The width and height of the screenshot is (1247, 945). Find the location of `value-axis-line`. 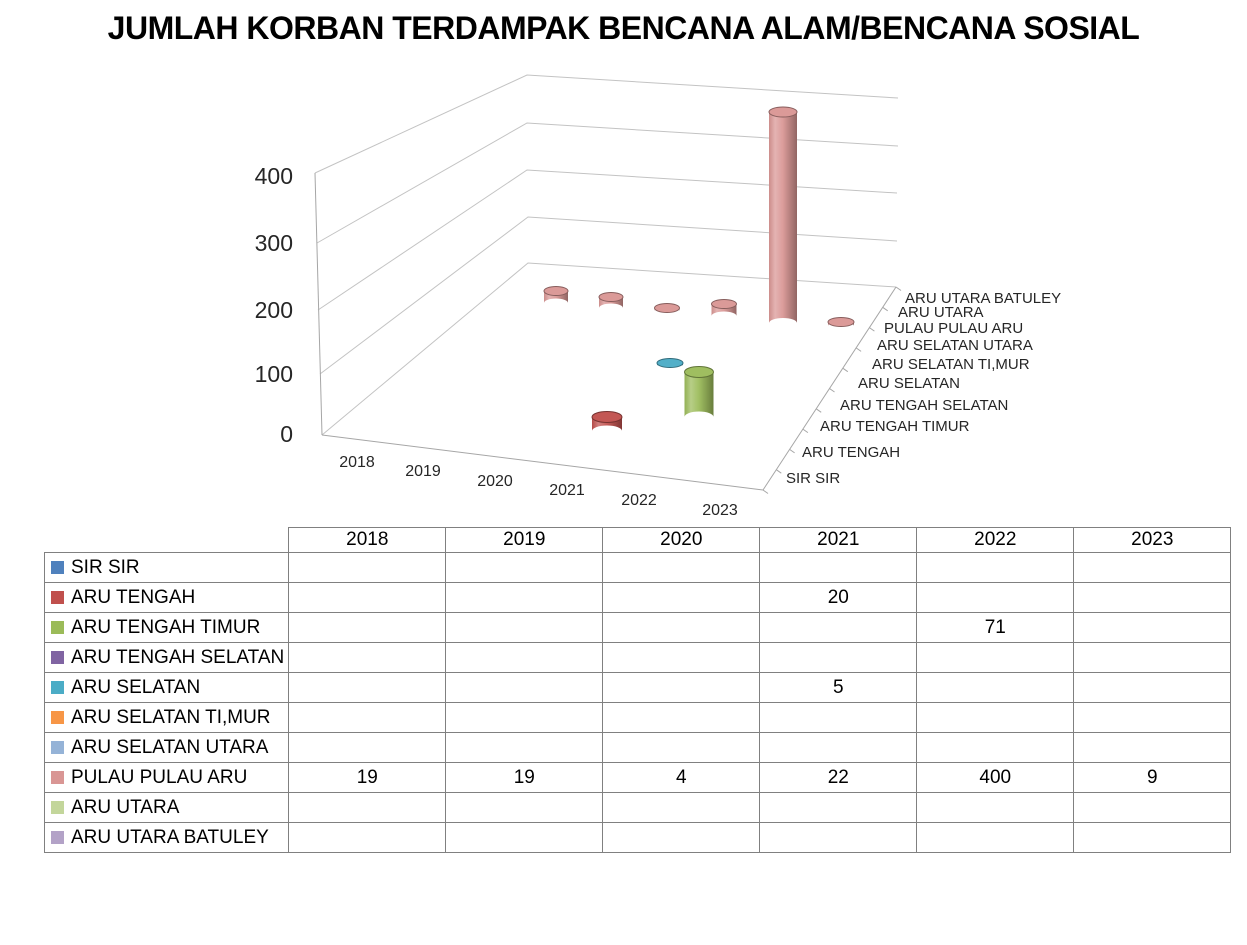

value-axis-line is located at coordinates (318, 304).